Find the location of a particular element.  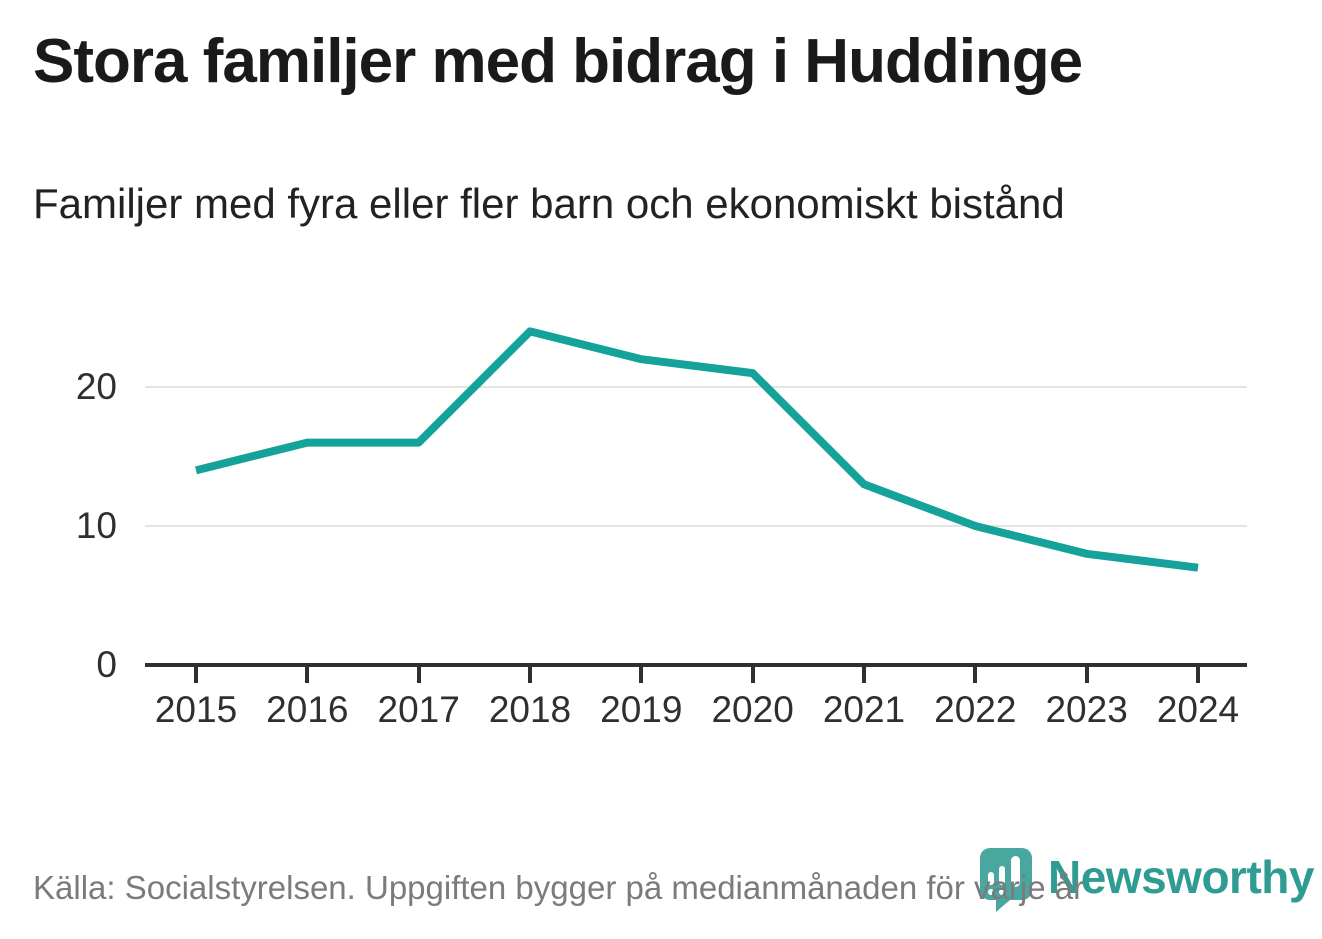

x-tick-2020 is located at coordinates (752, 675).